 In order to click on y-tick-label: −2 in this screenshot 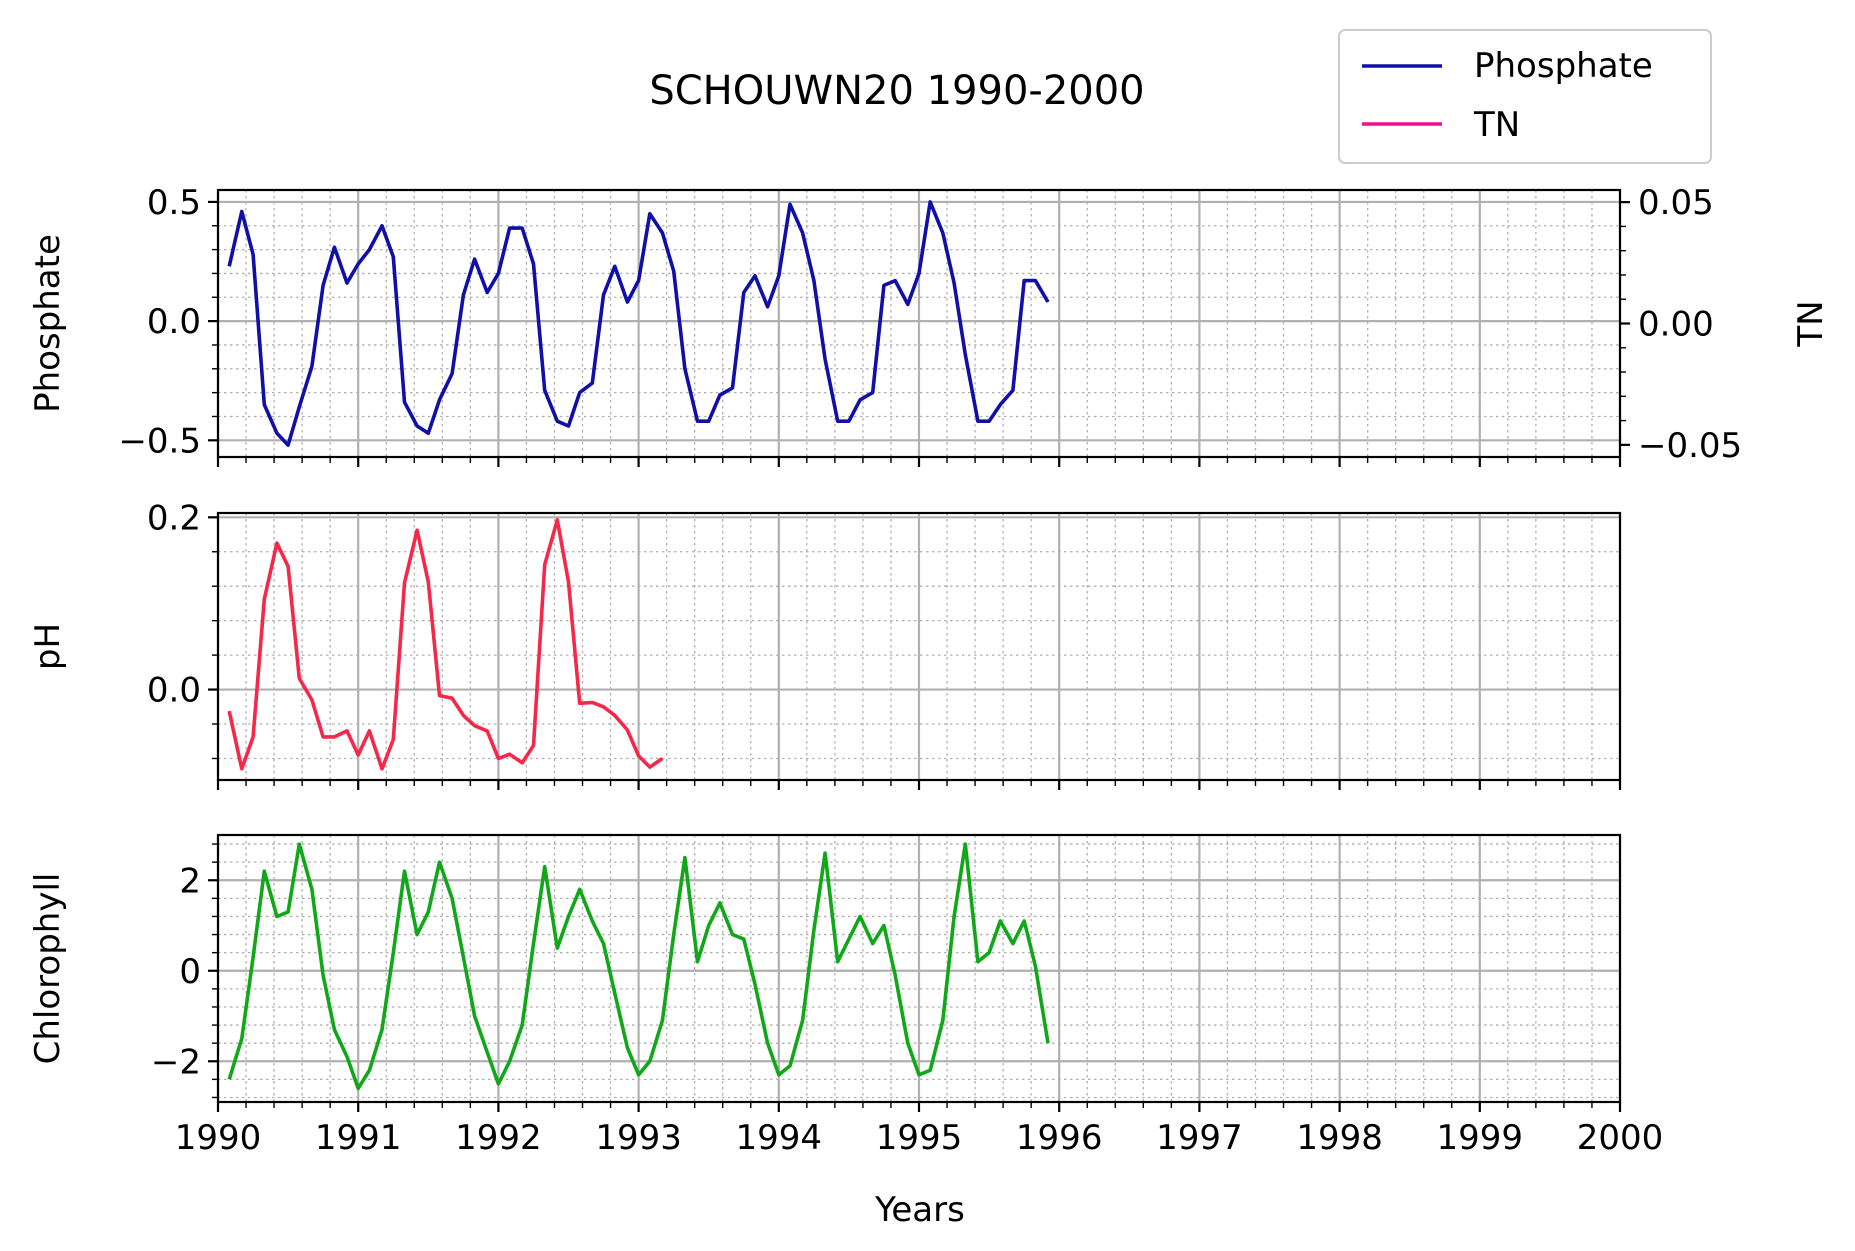, I will do `click(176, 1062)`.